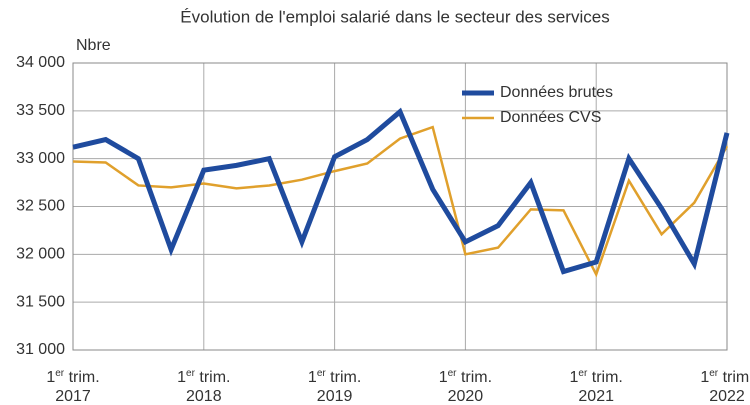 Image resolution: width=750 pixels, height=405 pixels. What do you see at coordinates (40, 206) in the screenshot?
I see `y-tick-label: 32 500` at bounding box center [40, 206].